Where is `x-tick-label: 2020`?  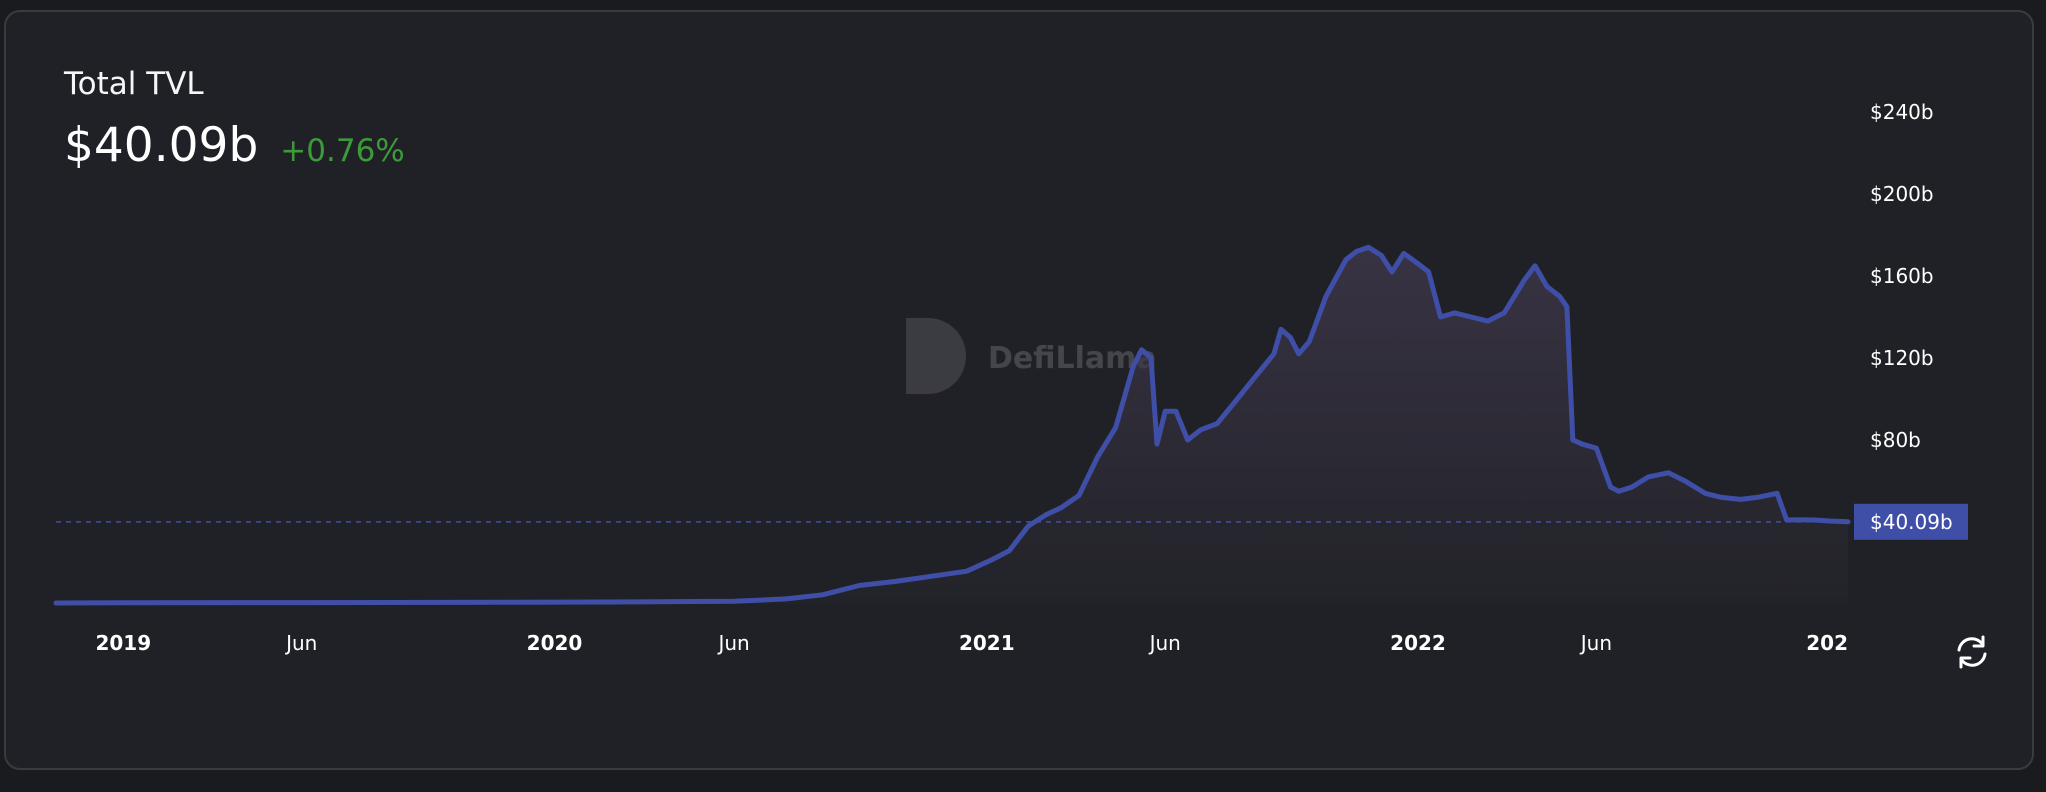 x-tick-label: 2020 is located at coordinates (555, 643).